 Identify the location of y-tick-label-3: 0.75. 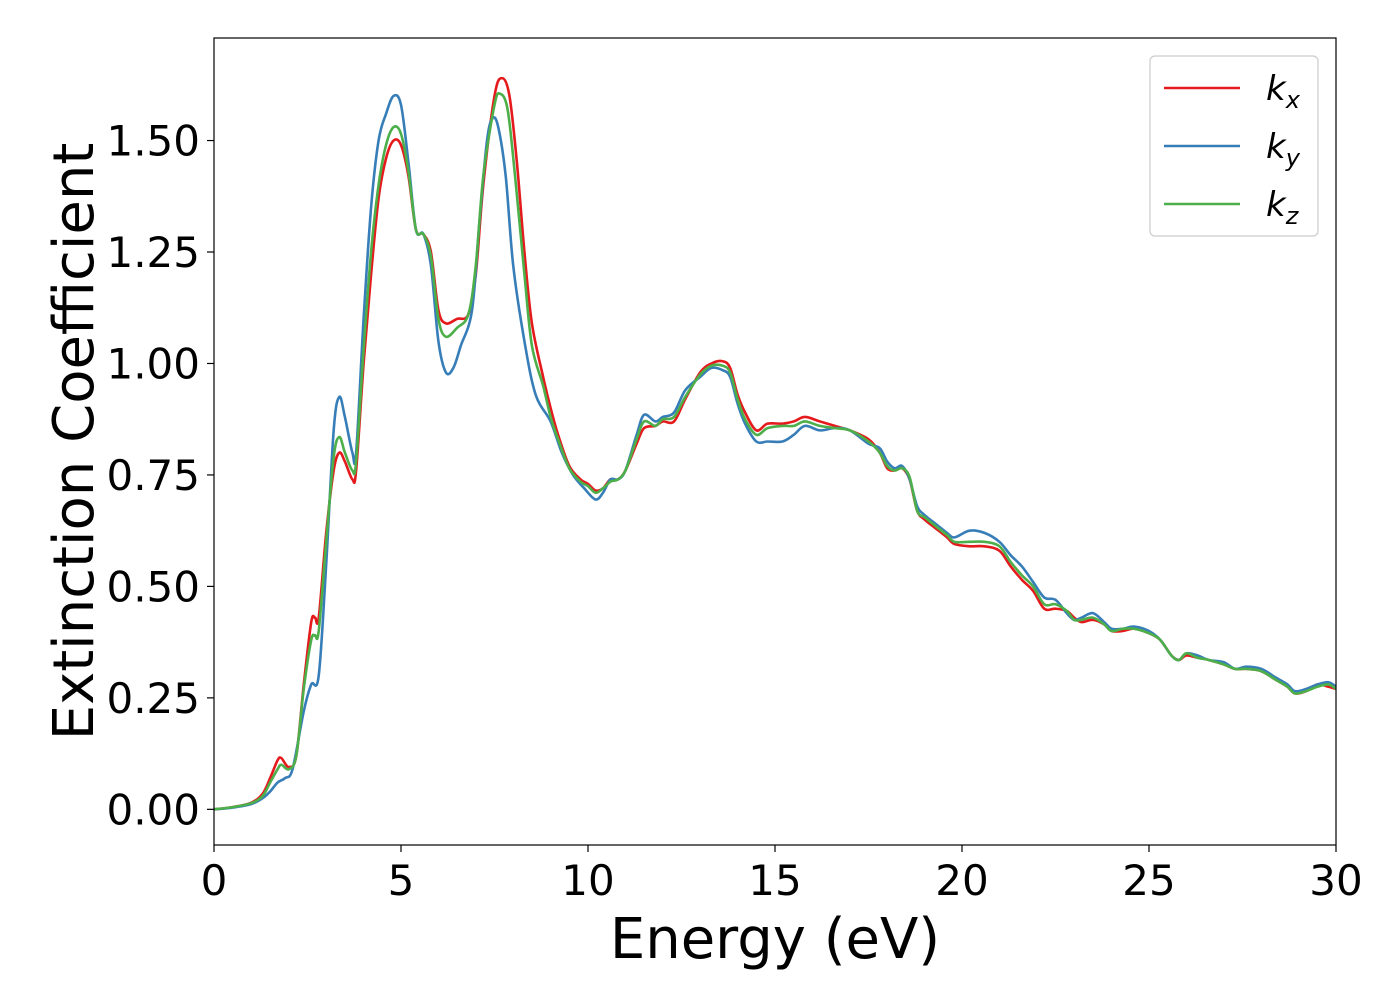
(153, 475).